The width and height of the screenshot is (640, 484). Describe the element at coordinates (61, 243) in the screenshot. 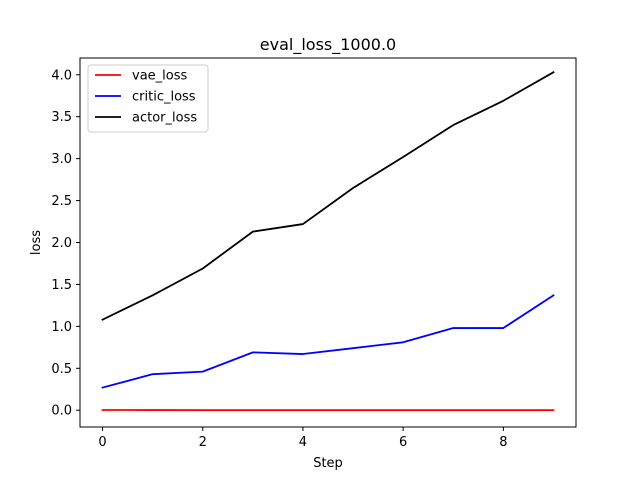

I see `y-tick-label: 2.0` at that location.